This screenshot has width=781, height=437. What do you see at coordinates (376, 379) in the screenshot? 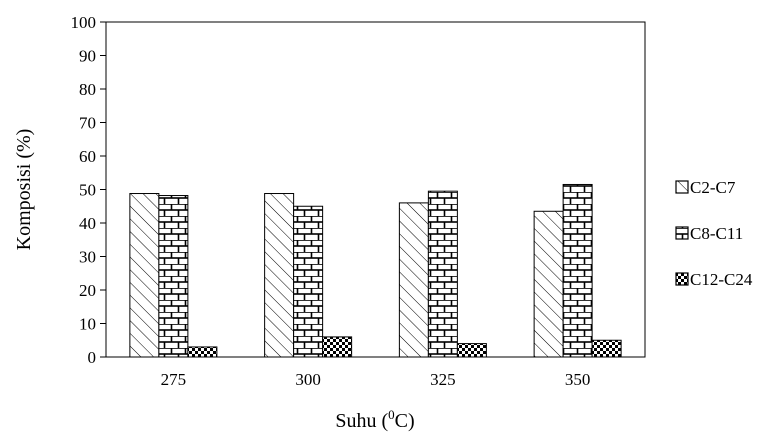
I see `x-axis: 275 300 325 350` at bounding box center [376, 379].